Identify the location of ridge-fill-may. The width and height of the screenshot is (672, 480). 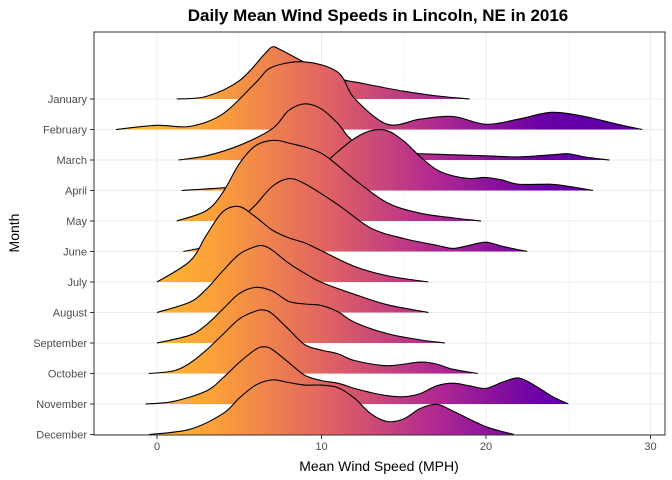
(329, 180).